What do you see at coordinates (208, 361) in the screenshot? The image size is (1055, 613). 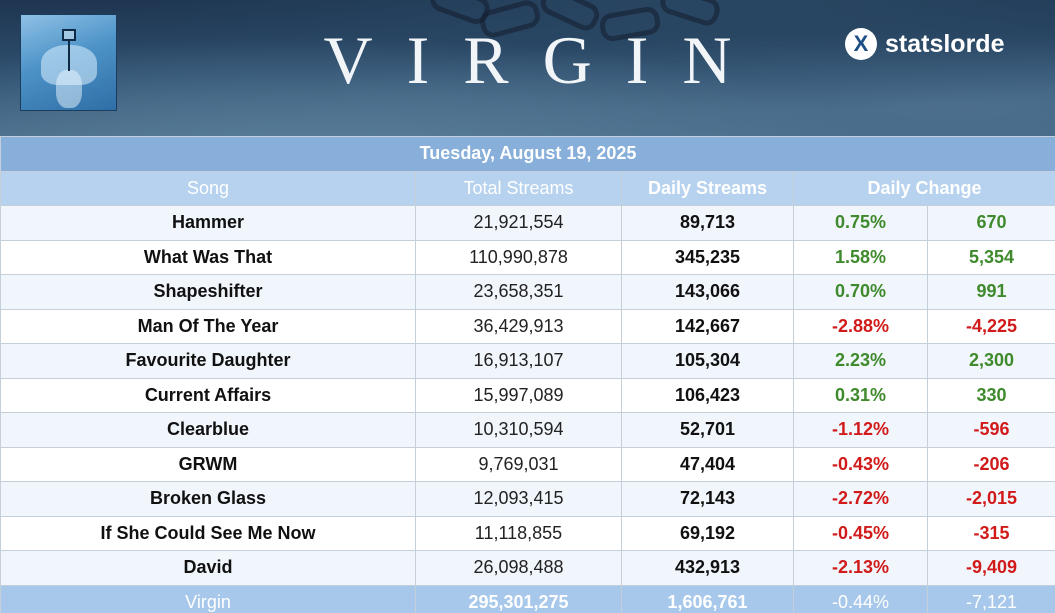 I see `song-cell: Favourite Daughter` at bounding box center [208, 361].